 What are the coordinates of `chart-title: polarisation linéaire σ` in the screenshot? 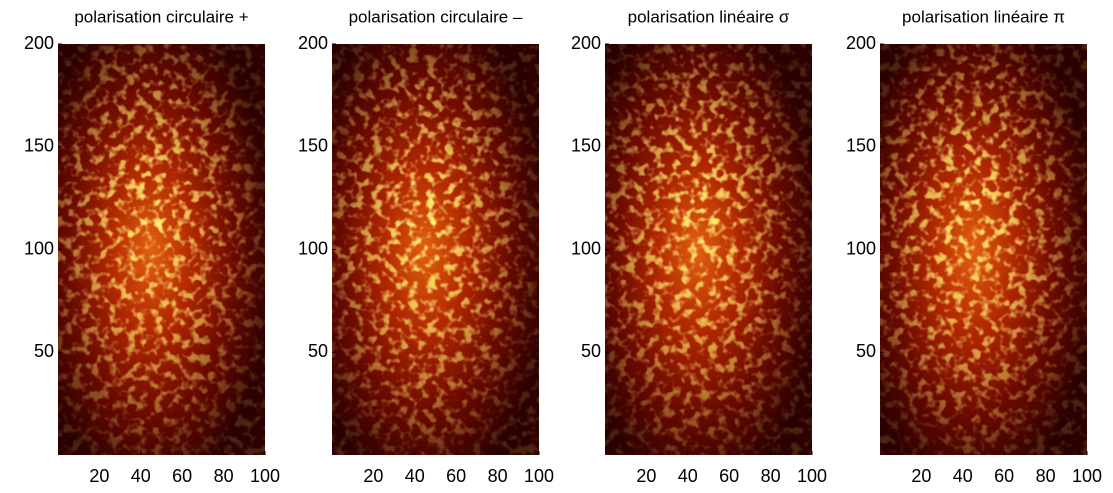 It's located at (709, 16).